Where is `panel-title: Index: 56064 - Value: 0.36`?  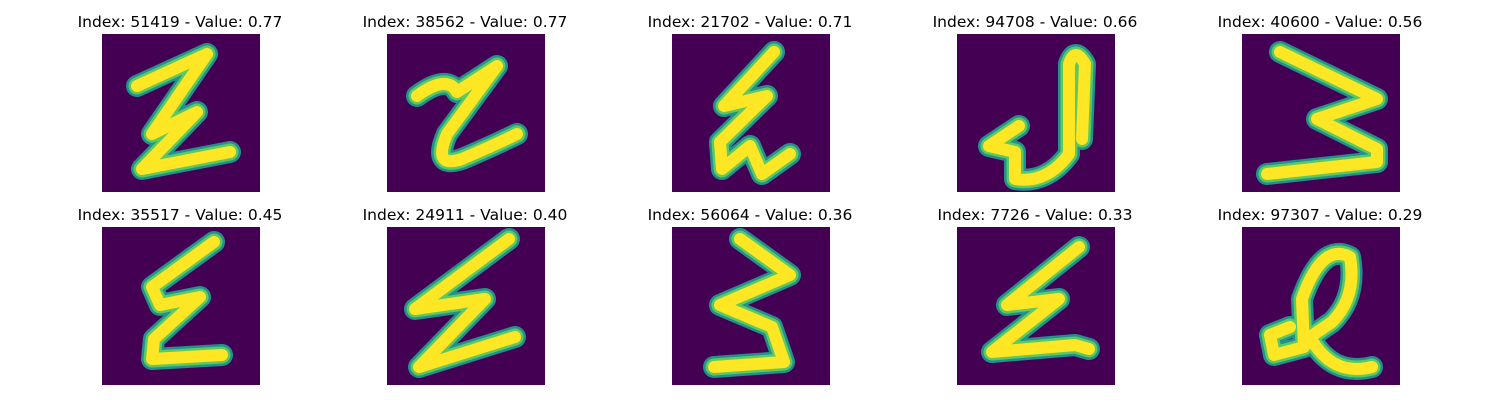 panel-title: Index: 56064 - Value: 0.36 is located at coordinates (750, 215).